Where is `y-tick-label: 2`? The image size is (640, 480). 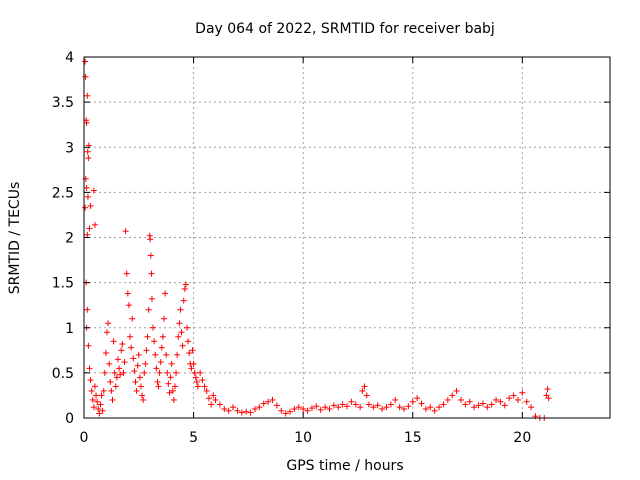
y-tick-label: 2 is located at coordinates (69, 239).